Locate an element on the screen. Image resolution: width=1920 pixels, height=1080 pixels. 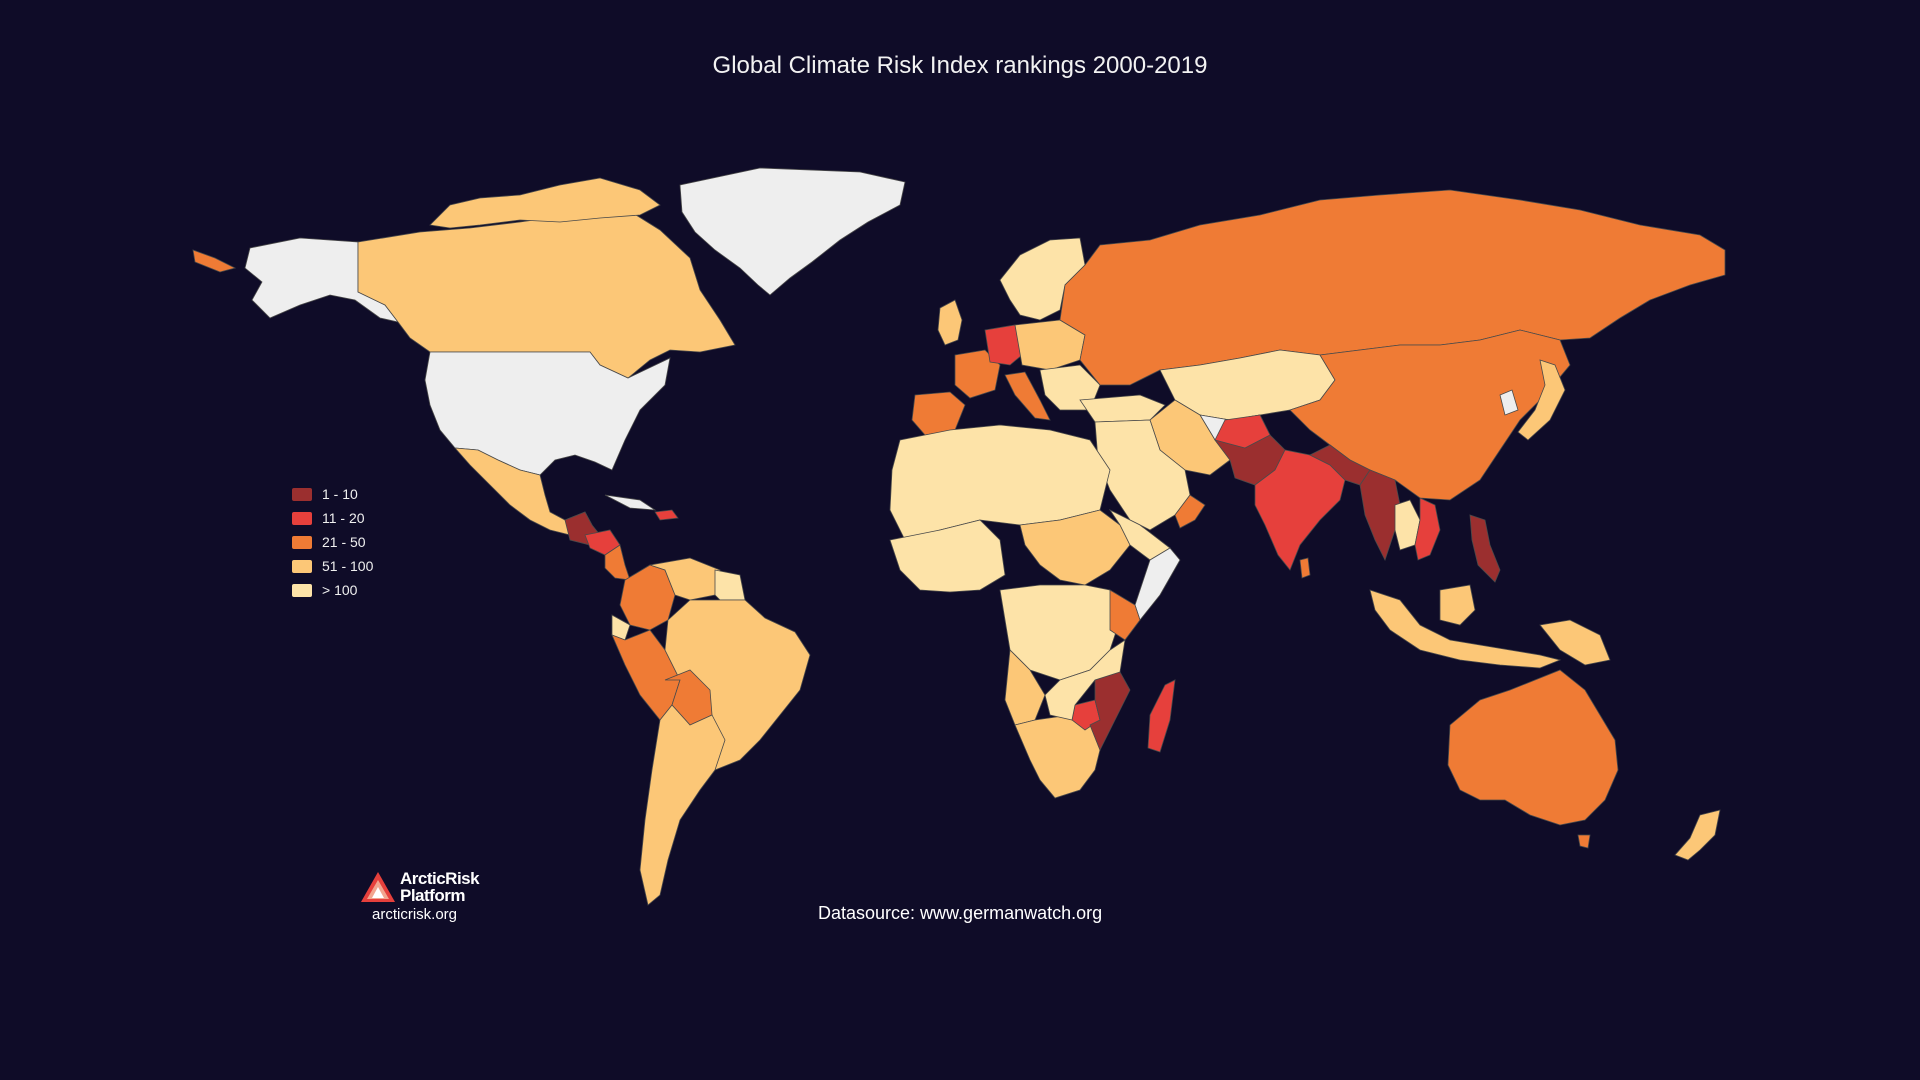
logo-line2: Platform is located at coordinates (432, 895).